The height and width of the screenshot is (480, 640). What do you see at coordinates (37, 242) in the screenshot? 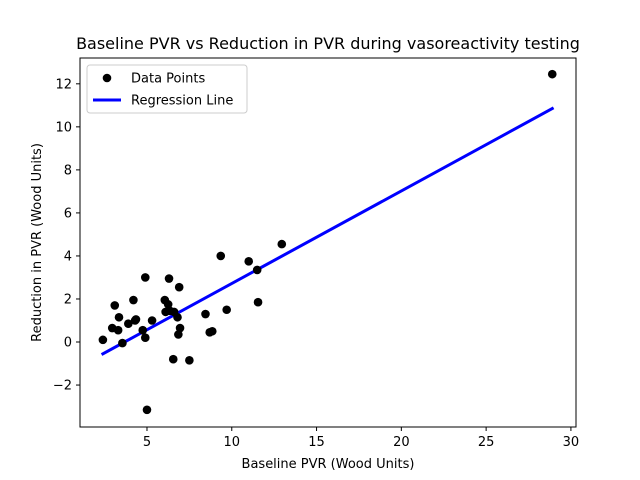
I see `y-axis-label: Reduction in PVR (Wood Units)` at bounding box center [37, 242].